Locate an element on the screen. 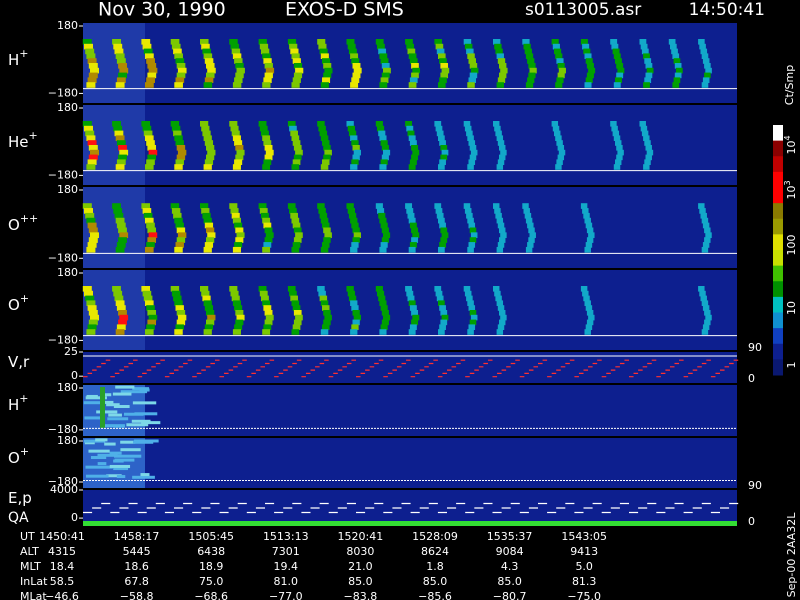 This screenshot has height=600, width=800. ephemeris-value: −75.0 is located at coordinates (584, 595).